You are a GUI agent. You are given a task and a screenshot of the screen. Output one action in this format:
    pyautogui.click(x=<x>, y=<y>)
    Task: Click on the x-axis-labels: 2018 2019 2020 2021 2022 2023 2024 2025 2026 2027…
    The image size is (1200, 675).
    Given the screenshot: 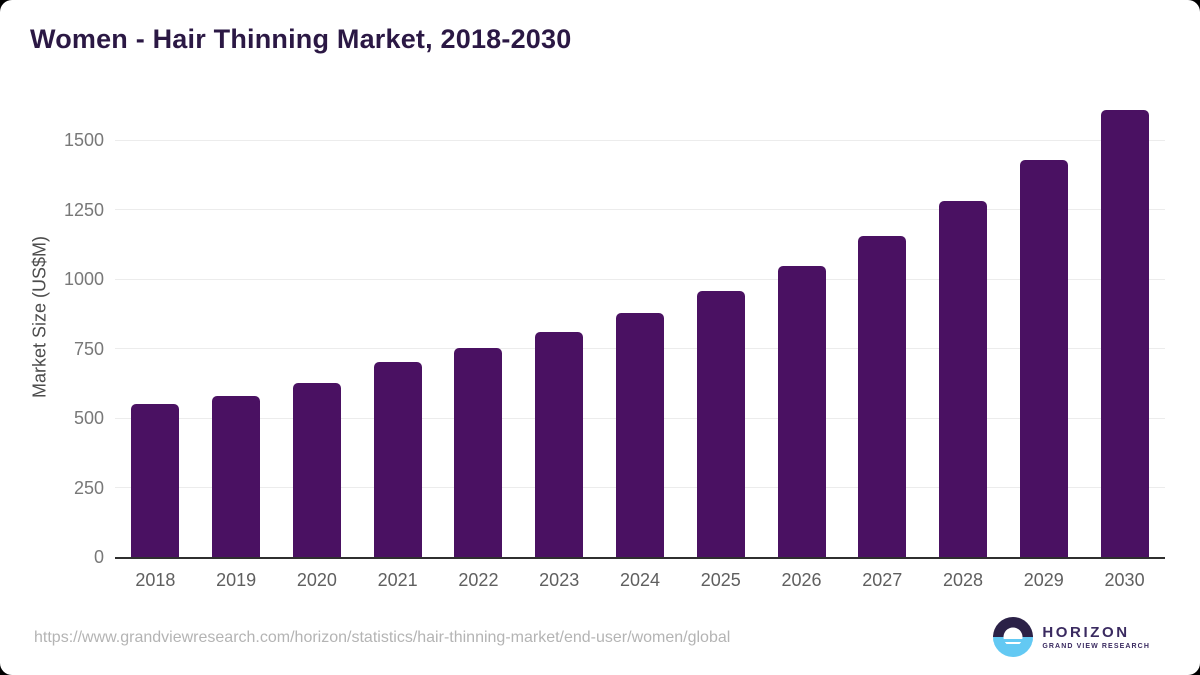 What is the action you would take?
    pyautogui.click(x=640, y=580)
    